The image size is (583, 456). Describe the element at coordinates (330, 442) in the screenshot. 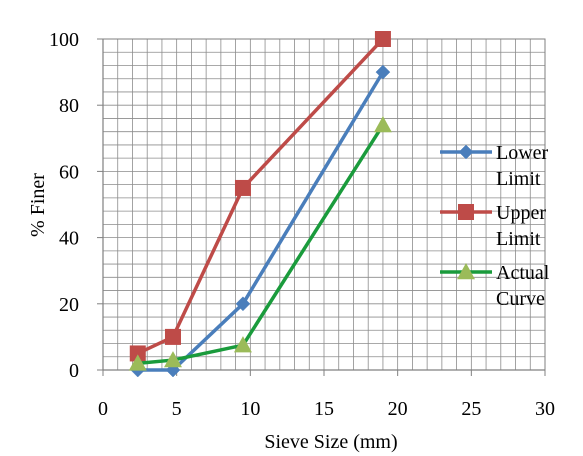

I see `x-axis-title: Sieve Size (mm)` at that location.